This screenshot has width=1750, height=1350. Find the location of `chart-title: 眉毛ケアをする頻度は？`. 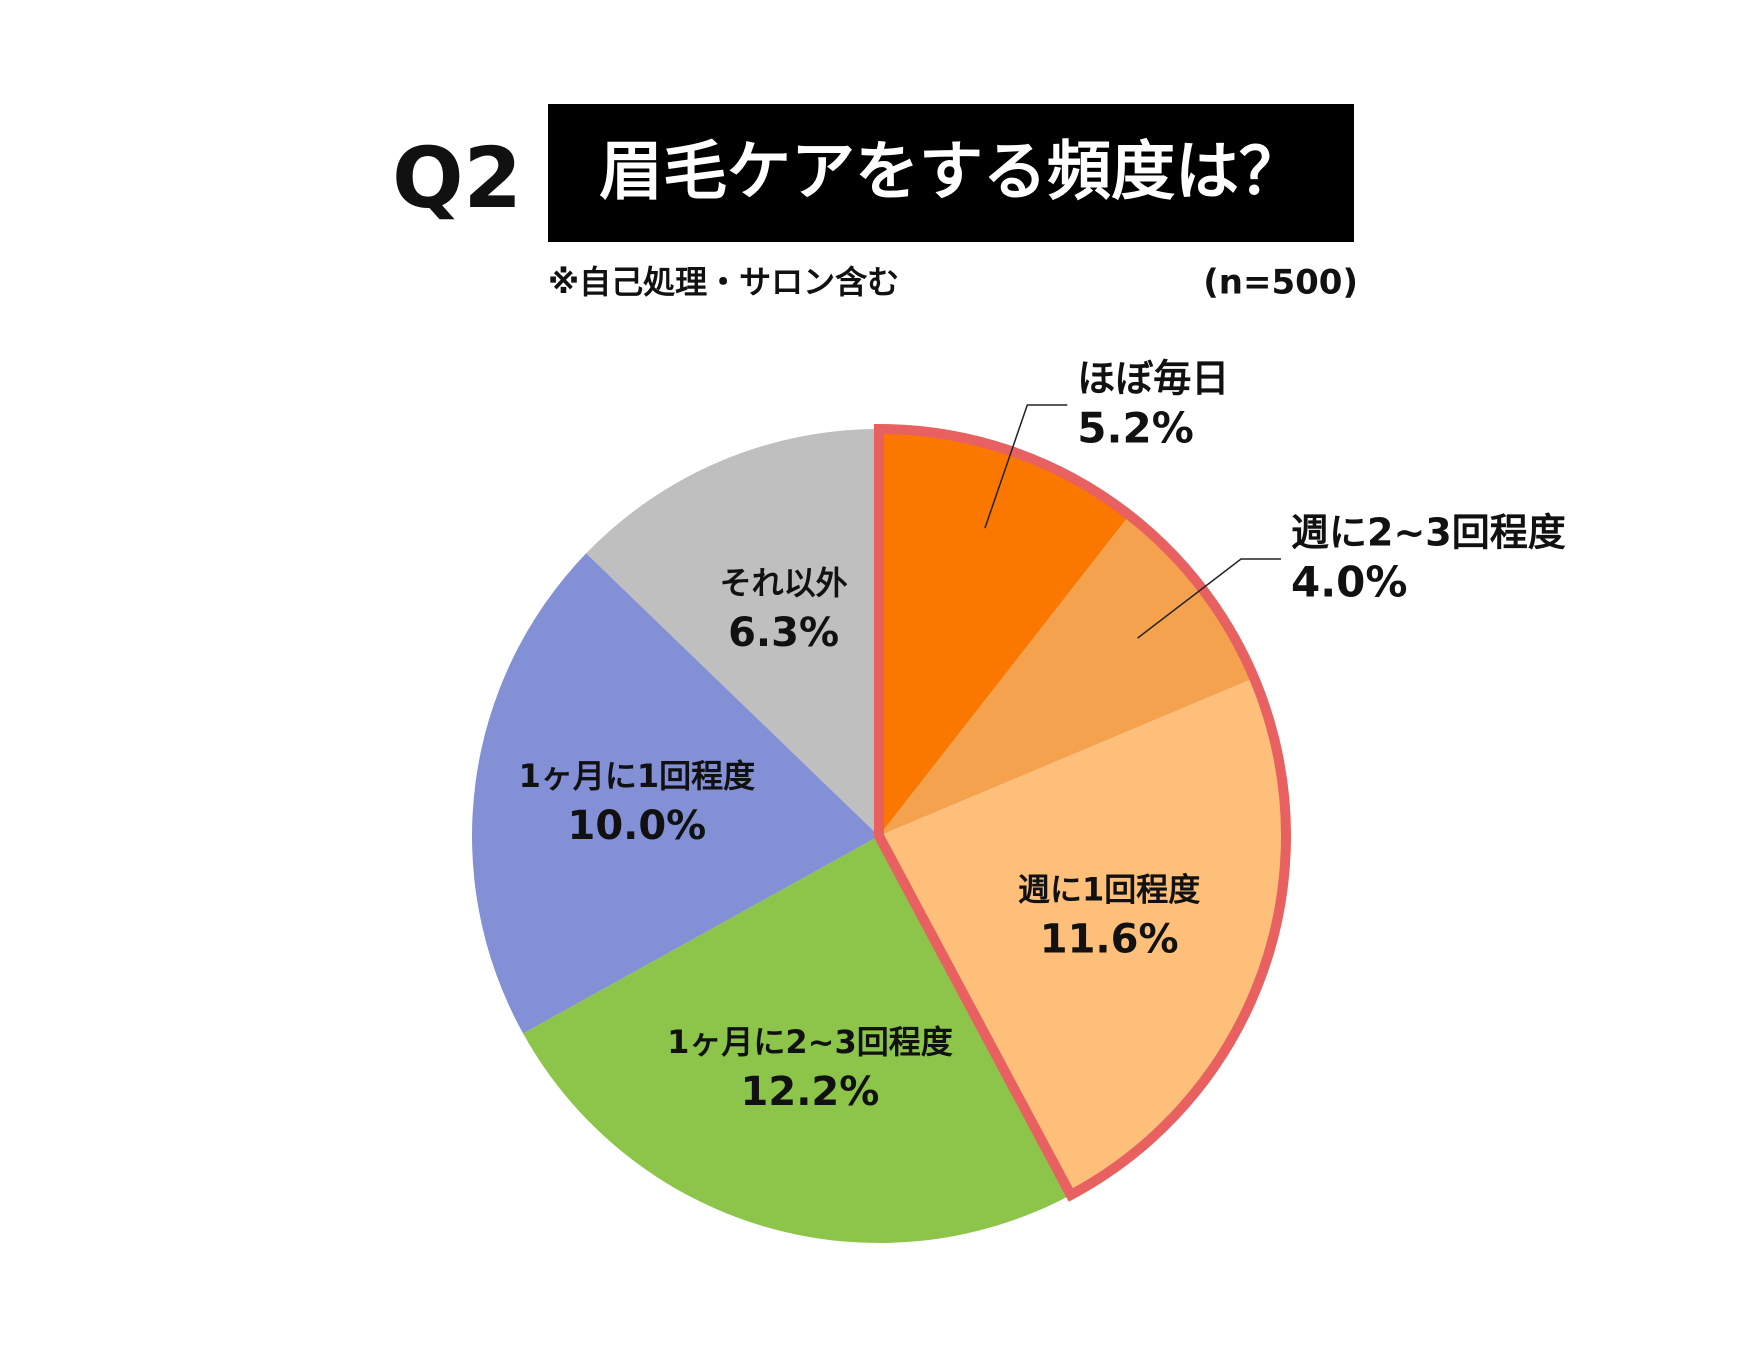

chart-title: 眉毛ケアをする頻度は？ is located at coordinates (951, 173).